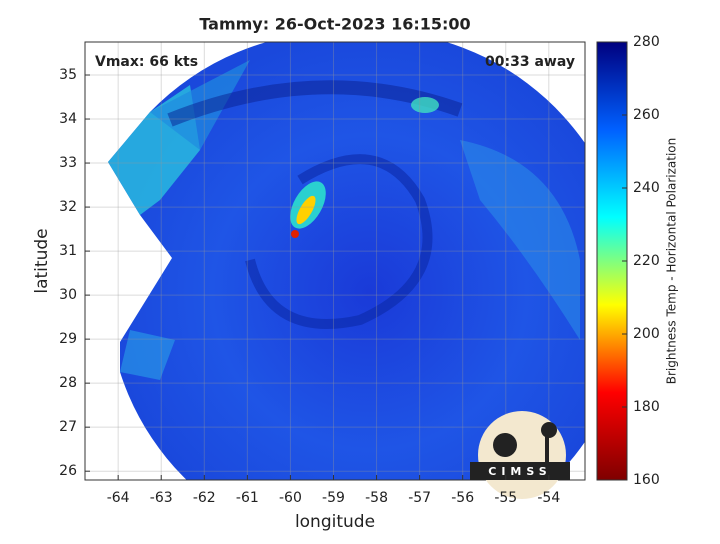  What do you see at coordinates (462, 498) in the screenshot?
I see `x-tick-label: -56` at bounding box center [462, 498].